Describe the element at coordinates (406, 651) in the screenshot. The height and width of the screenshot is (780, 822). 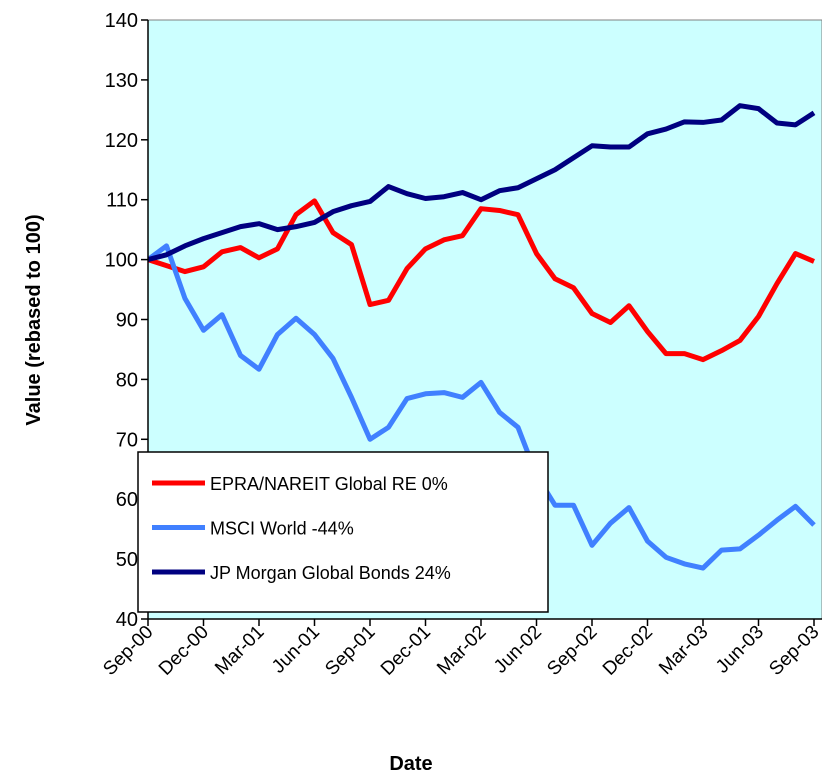
I see `x-tick-label: Dec-01` at that location.